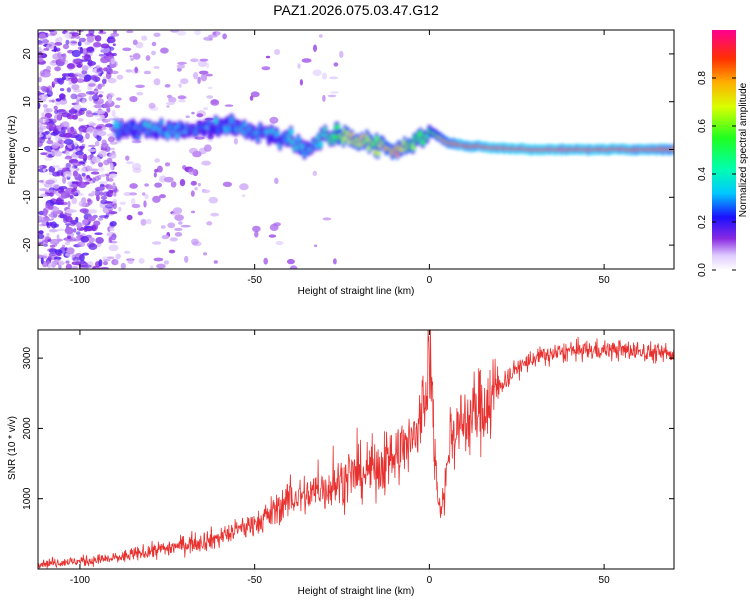 The width and height of the screenshot is (750, 600). What do you see at coordinates (254, 580) in the screenshot?
I see `x-tick-label: -50` at bounding box center [254, 580].